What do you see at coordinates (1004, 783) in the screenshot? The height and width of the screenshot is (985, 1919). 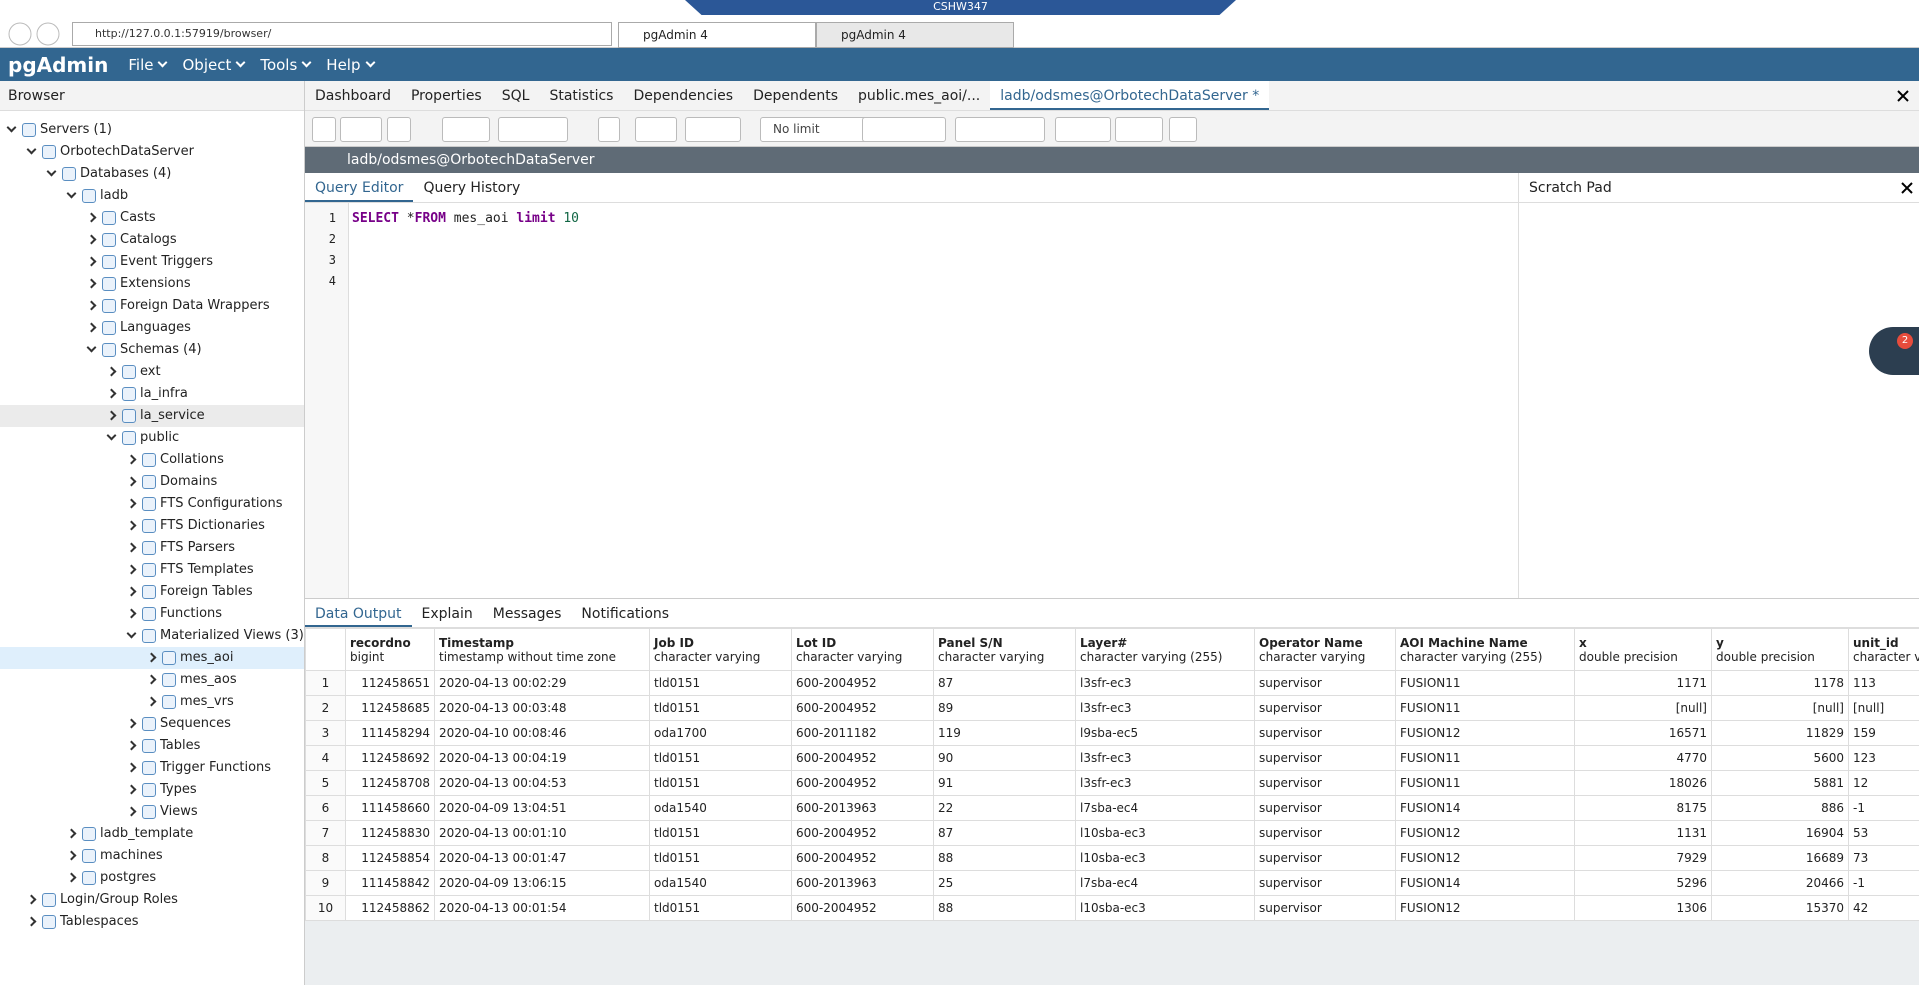 I see `cell: 91` at bounding box center [1004, 783].